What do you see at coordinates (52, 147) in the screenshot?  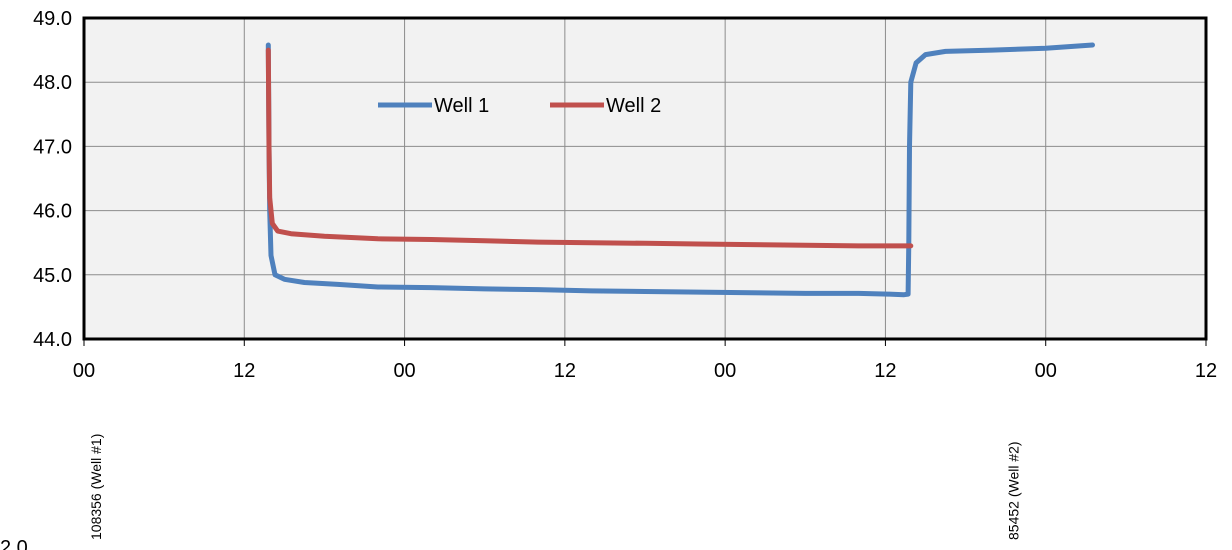 I see `y-tick-label: 47.0` at bounding box center [52, 147].